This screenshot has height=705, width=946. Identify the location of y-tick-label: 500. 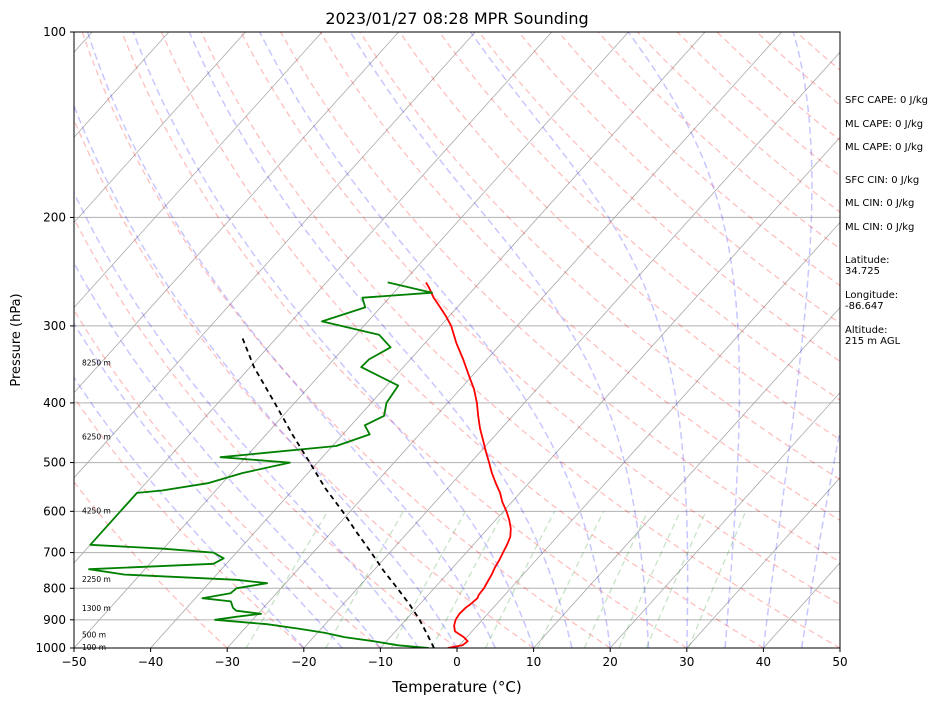
(54, 463).